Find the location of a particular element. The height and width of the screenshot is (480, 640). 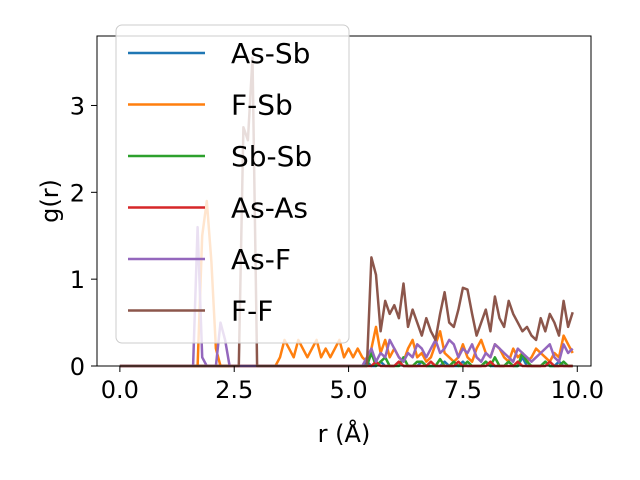

y-tick-label: 2 is located at coordinates (77, 193).